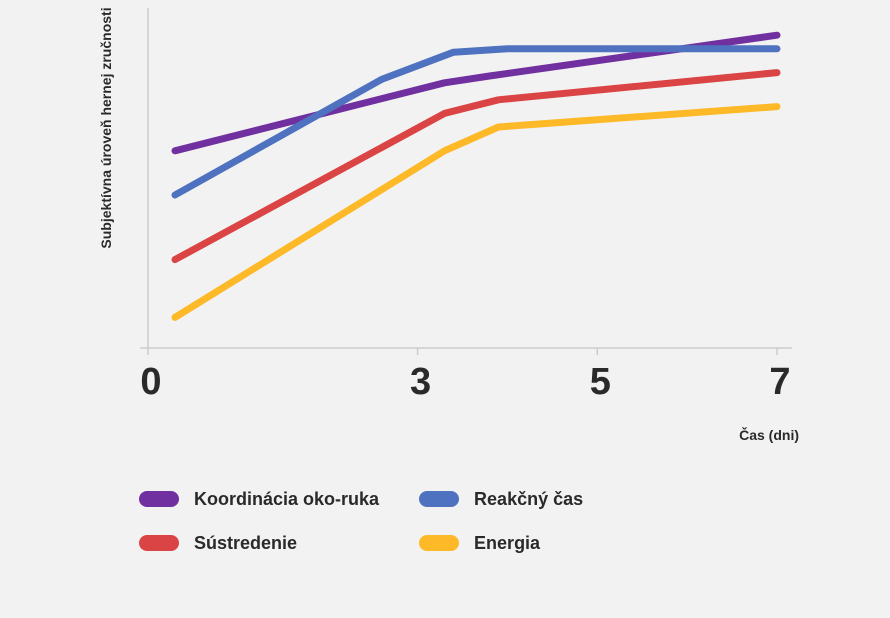 This screenshot has width=890, height=618. What do you see at coordinates (287, 498) in the screenshot?
I see `legend-label: Koordinácia oko-ruka` at bounding box center [287, 498].